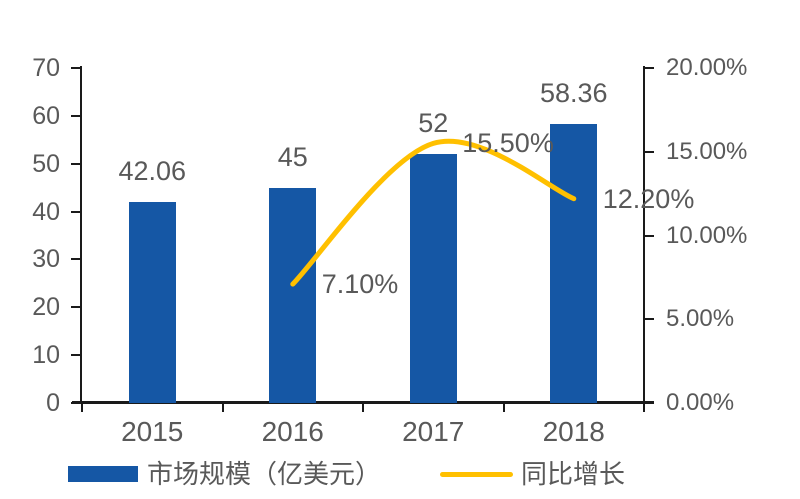 Image resolution: width=800 pixels, height=499 pixels. Describe the element at coordinates (46, 211) in the screenshot. I see `y-axis-tick-label: 40` at that location.